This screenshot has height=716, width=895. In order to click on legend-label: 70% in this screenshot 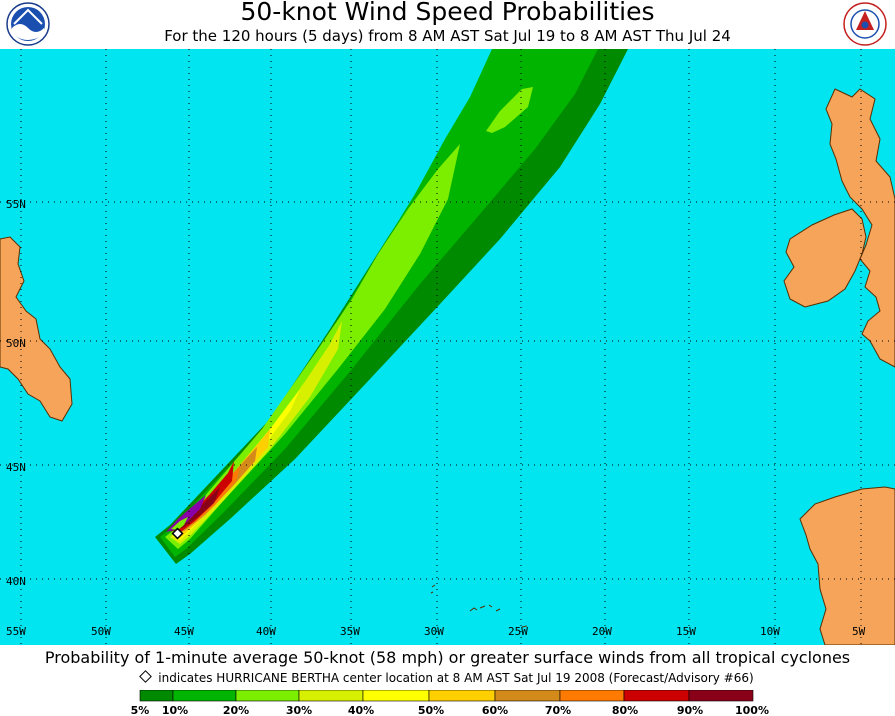, I will do `click(558, 710)`.